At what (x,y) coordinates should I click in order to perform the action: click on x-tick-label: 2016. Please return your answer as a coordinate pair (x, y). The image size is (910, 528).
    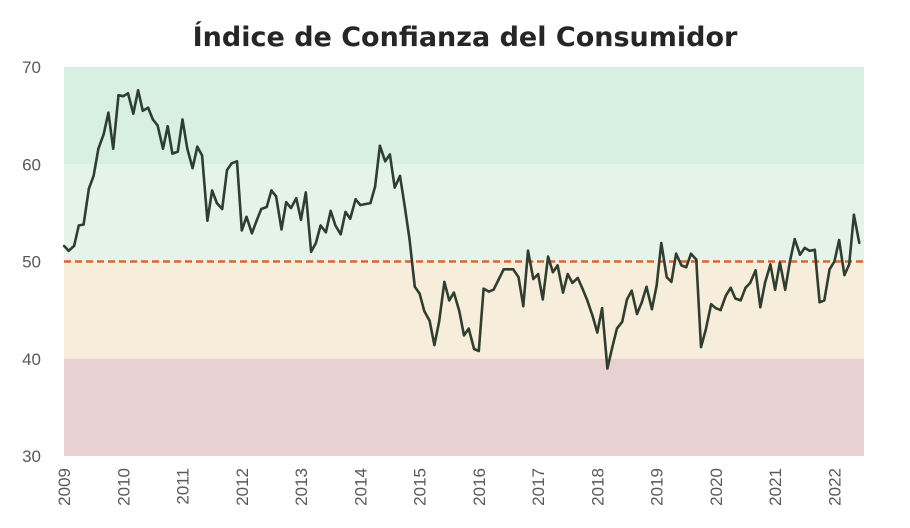
    Looking at the image, I should click on (479, 487).